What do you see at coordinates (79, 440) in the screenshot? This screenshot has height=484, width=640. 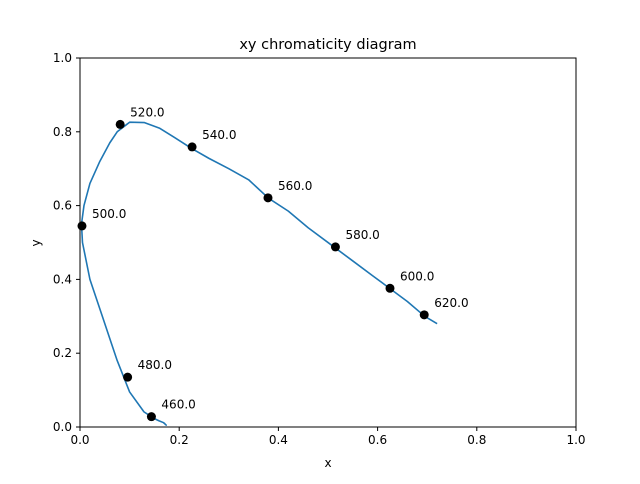 I see `x-tick-label: 0.0` at bounding box center [79, 440].